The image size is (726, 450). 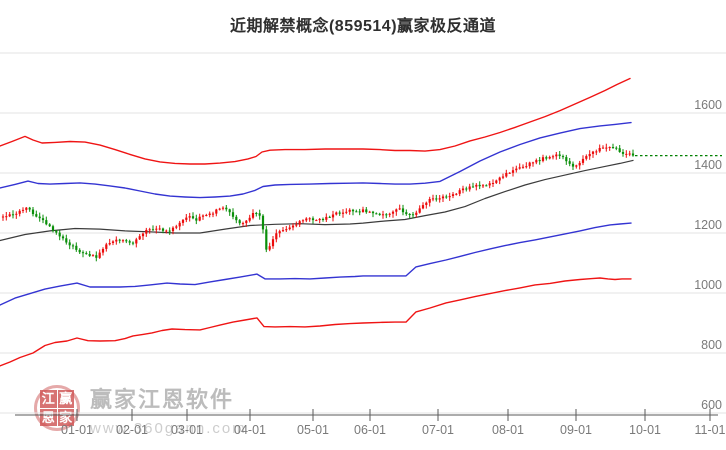 I want to click on y-axis-label: 600, so click(x=711, y=405).